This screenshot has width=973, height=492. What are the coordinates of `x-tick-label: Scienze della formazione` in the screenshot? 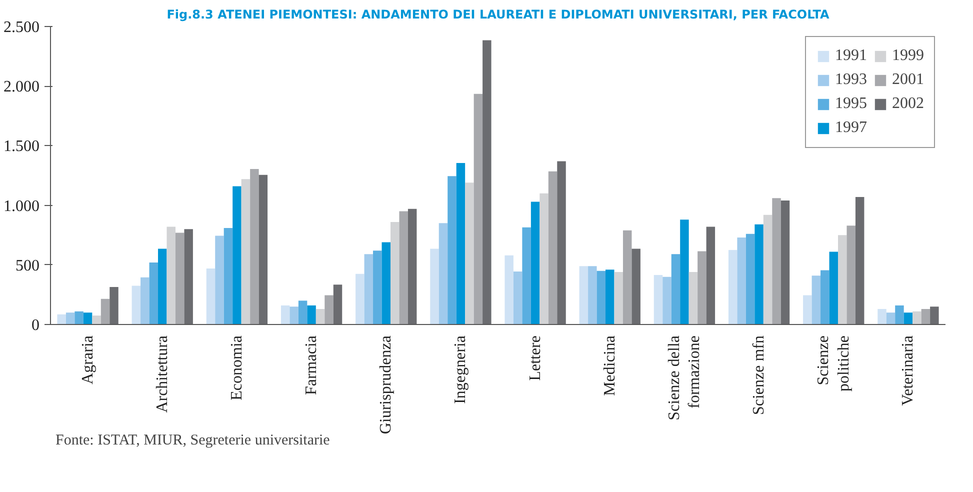 It's located at (685, 377).